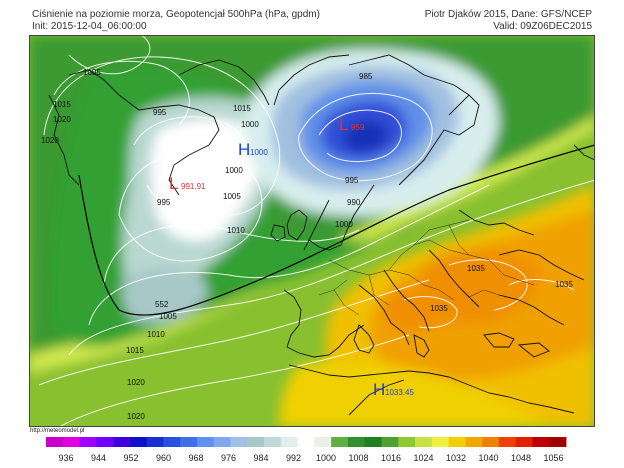 The height and width of the screenshot is (468, 624). Describe the element at coordinates (542, 26) in the screenshot. I see `valid-time: Valid: 09Z06DEC2015` at that location.